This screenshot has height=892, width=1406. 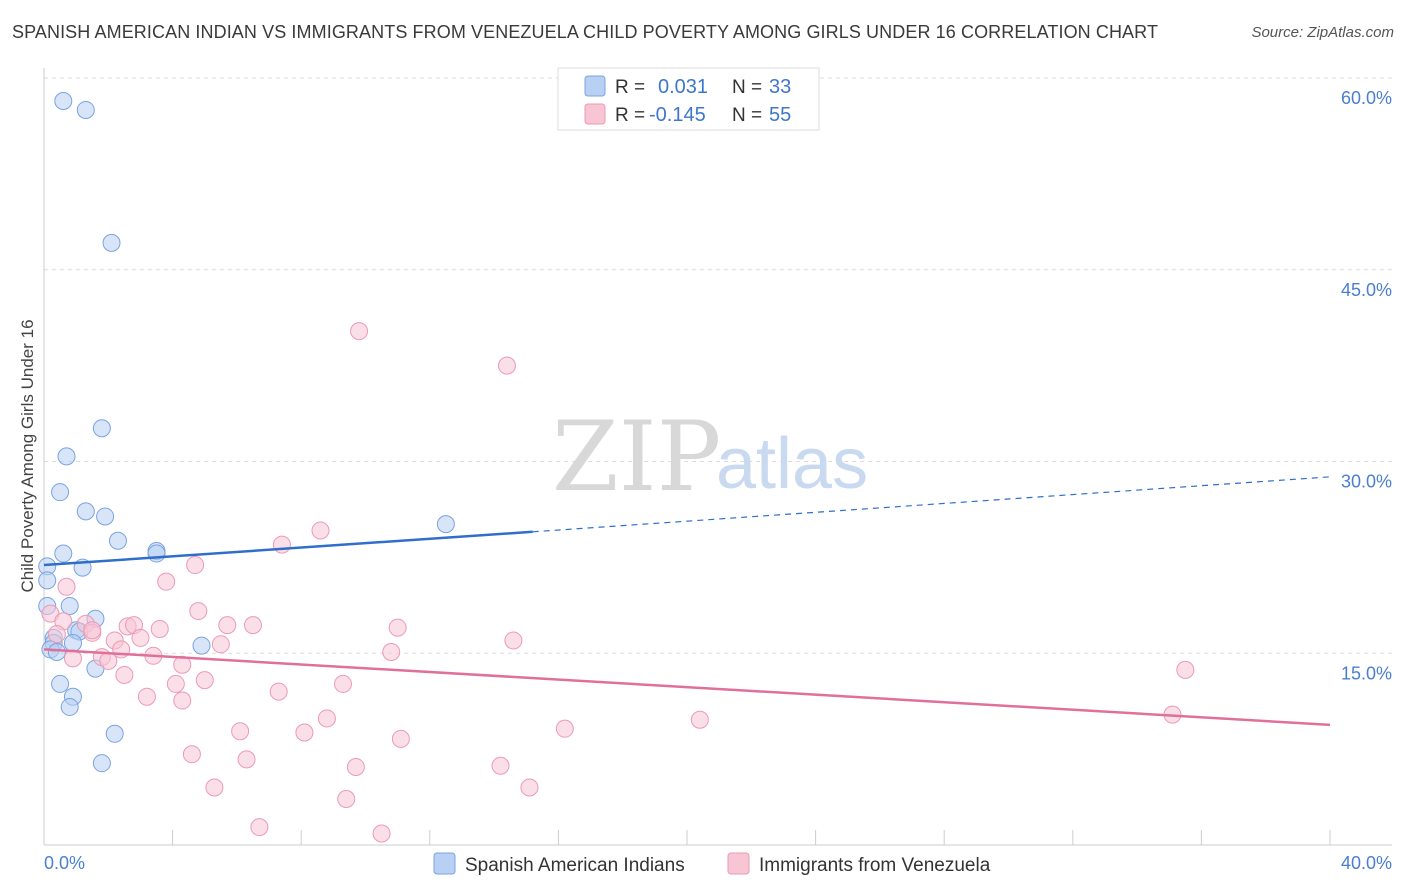 I want to click on trend-line-series1, so click(x=288, y=548).